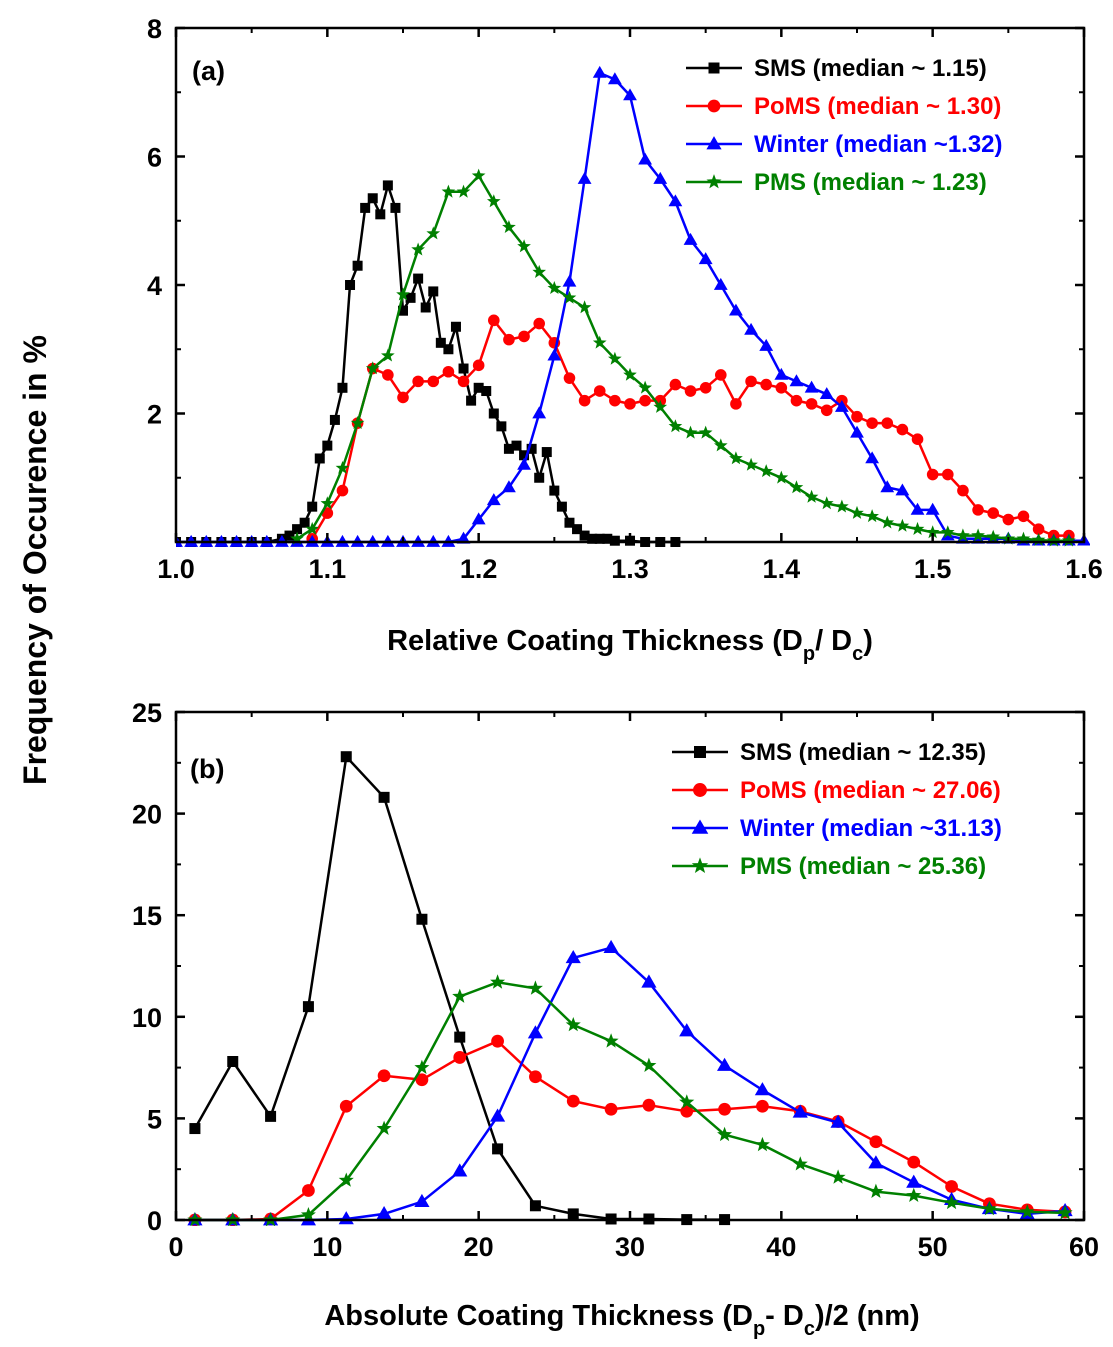  I want to click on panel-b-y-tick-label: 10, so click(147, 1018).